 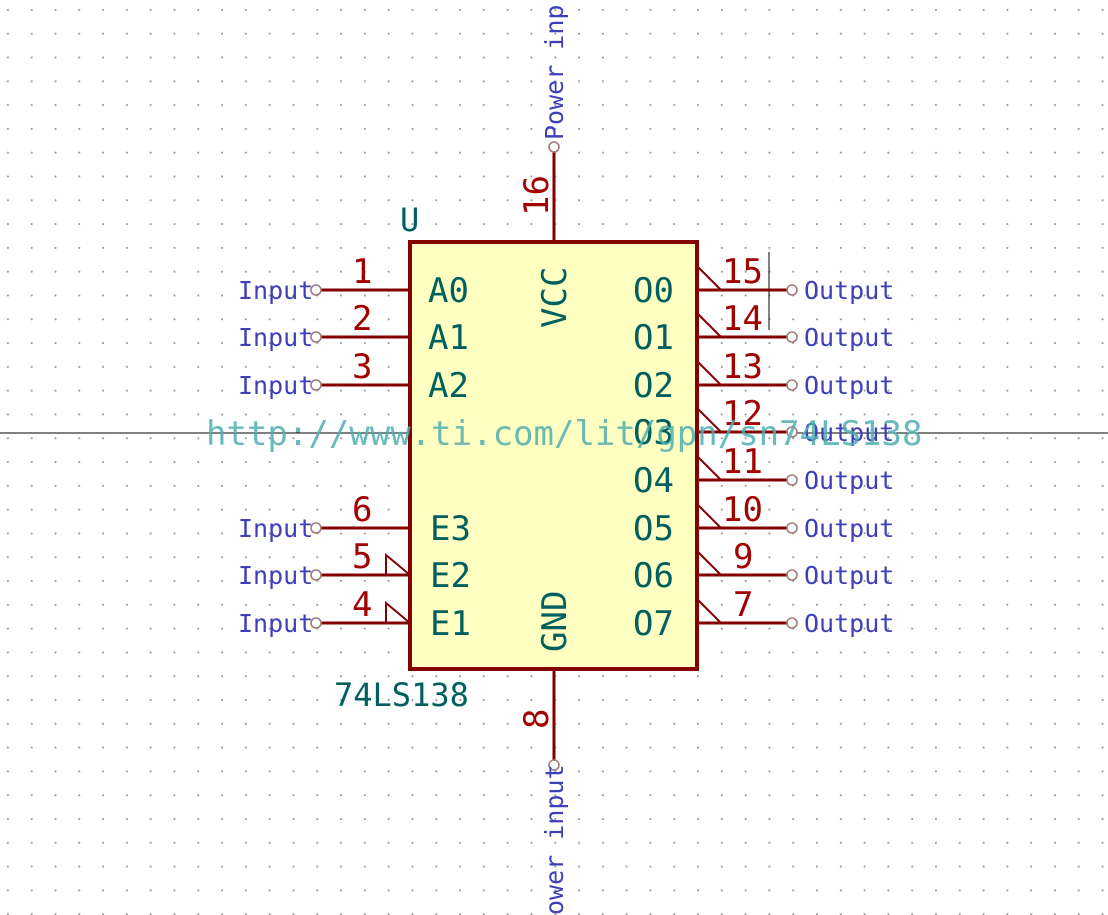 I want to click on vcc-net-label: Power inp, so click(x=554, y=72).